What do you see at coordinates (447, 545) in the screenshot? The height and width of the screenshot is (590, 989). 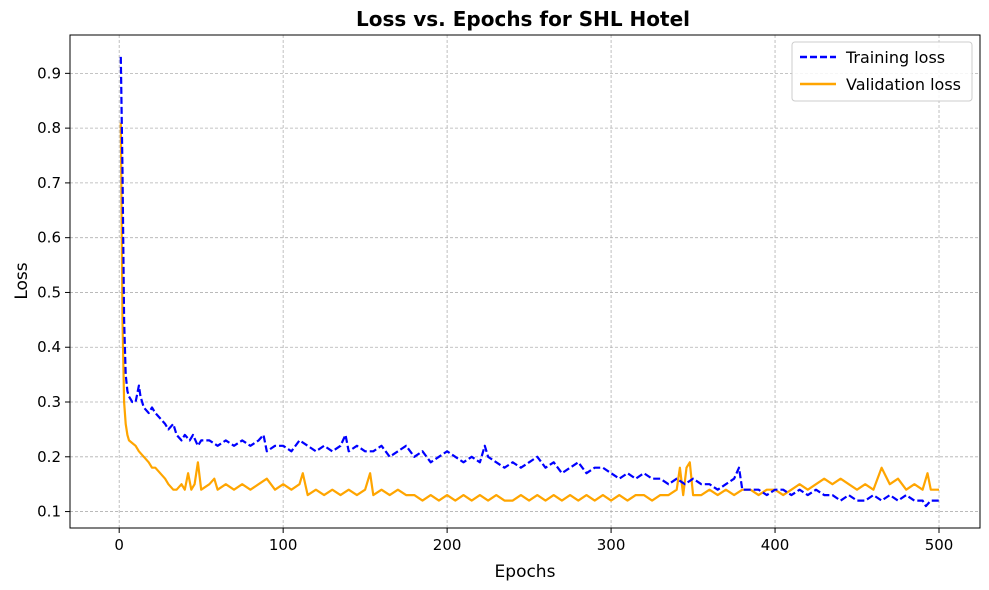 I see `x-tick-label: 200` at bounding box center [447, 545].